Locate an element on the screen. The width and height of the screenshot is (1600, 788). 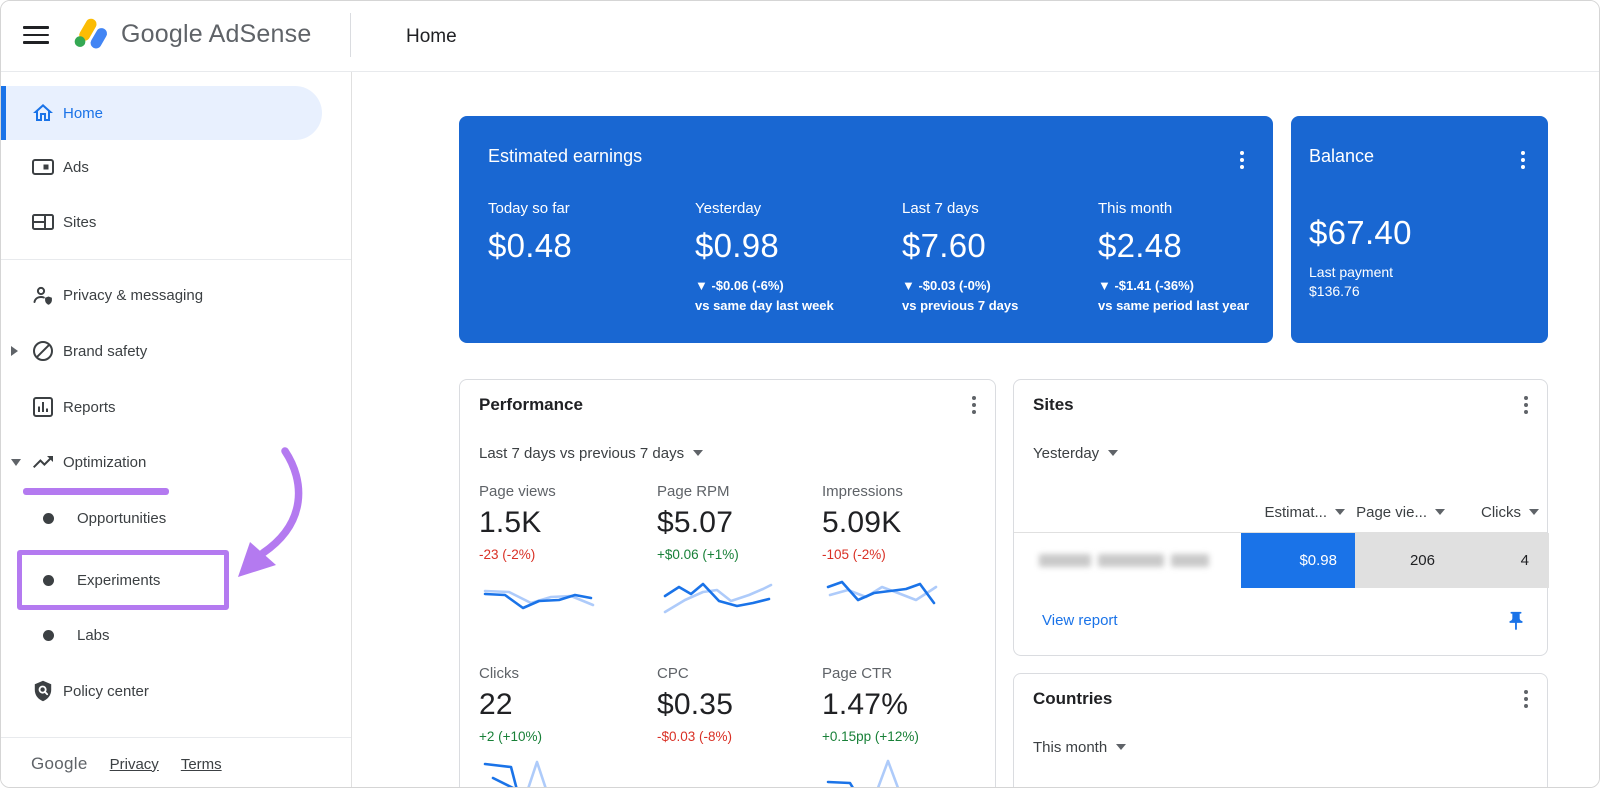
annotation-box is located at coordinates (123, 580).